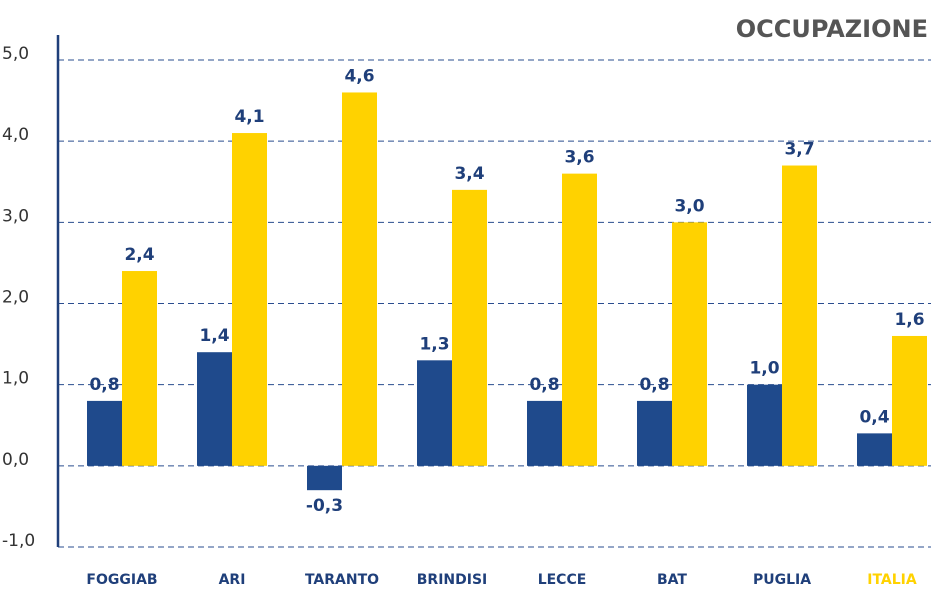 Image resolution: width=931 pixels, height=589 pixels. I want to click on y-tick-label: 3,0, so click(15, 216).